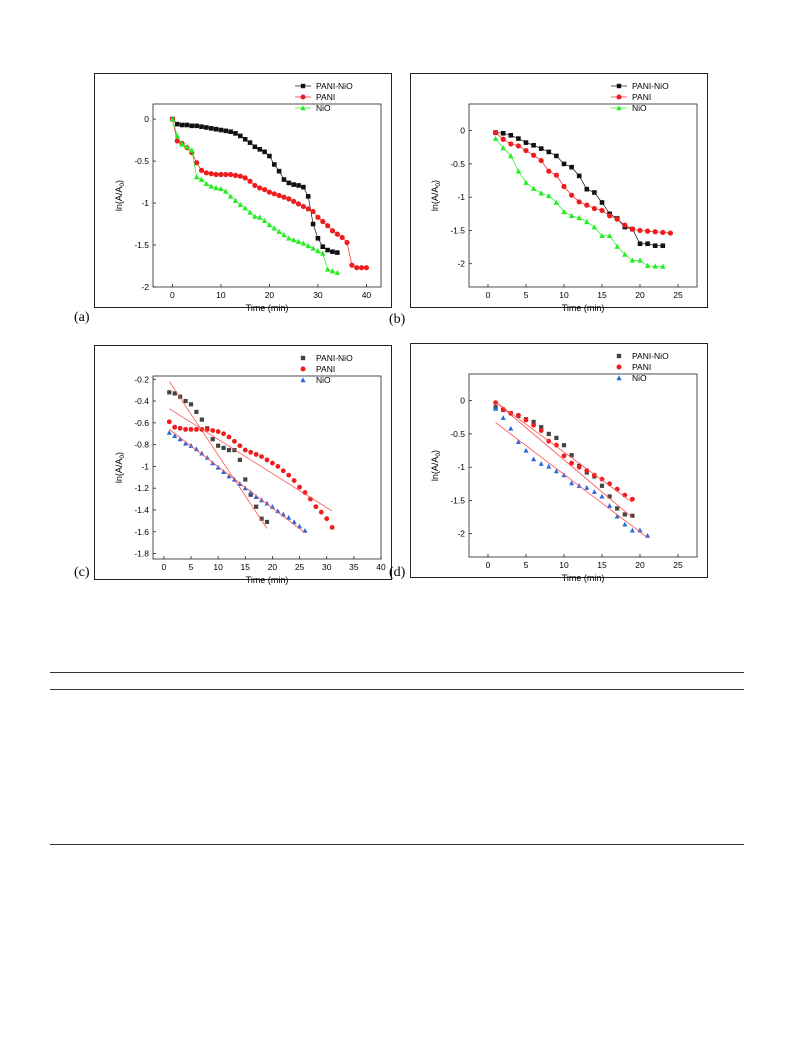  Describe the element at coordinates (141, 423) in the screenshot. I see `y-tick-label: -0.6` at that location.